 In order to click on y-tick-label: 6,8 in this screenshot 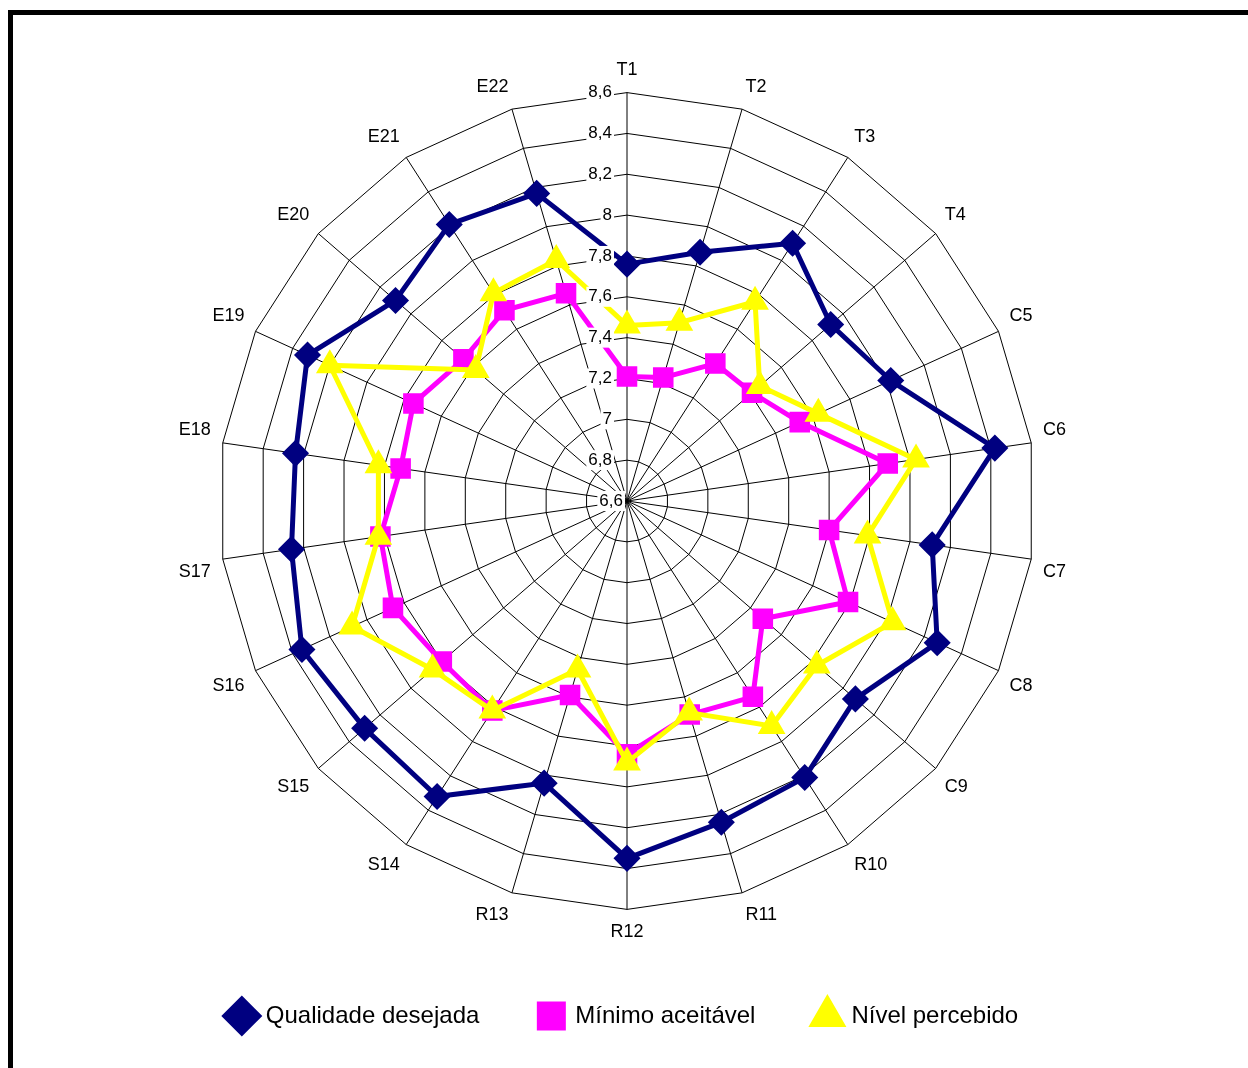, I will do `click(600, 459)`.